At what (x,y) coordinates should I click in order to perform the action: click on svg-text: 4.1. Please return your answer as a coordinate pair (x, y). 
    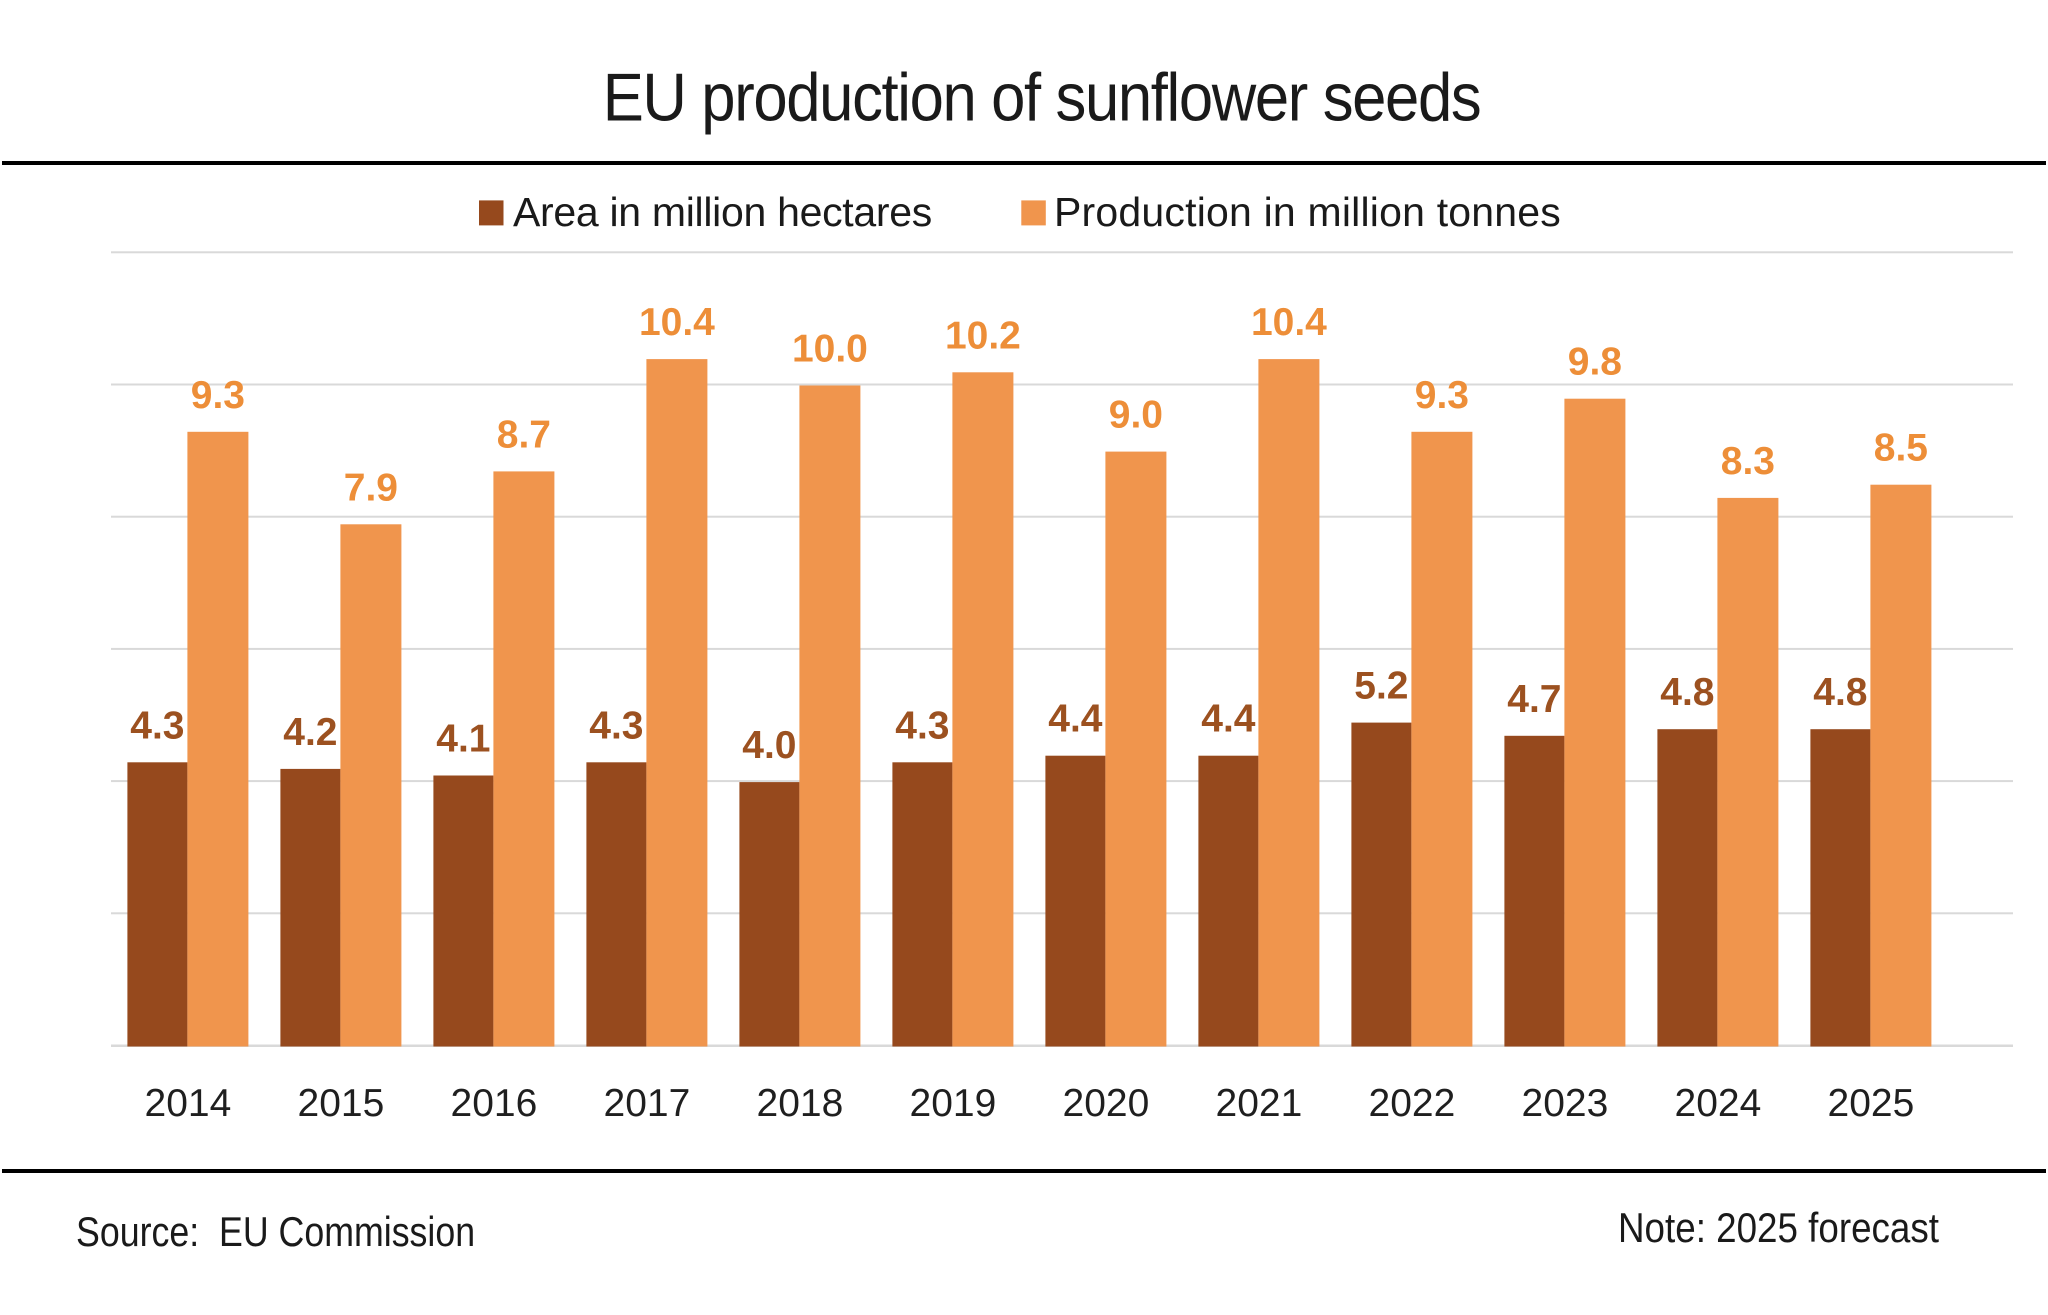
    Looking at the image, I should click on (463, 739).